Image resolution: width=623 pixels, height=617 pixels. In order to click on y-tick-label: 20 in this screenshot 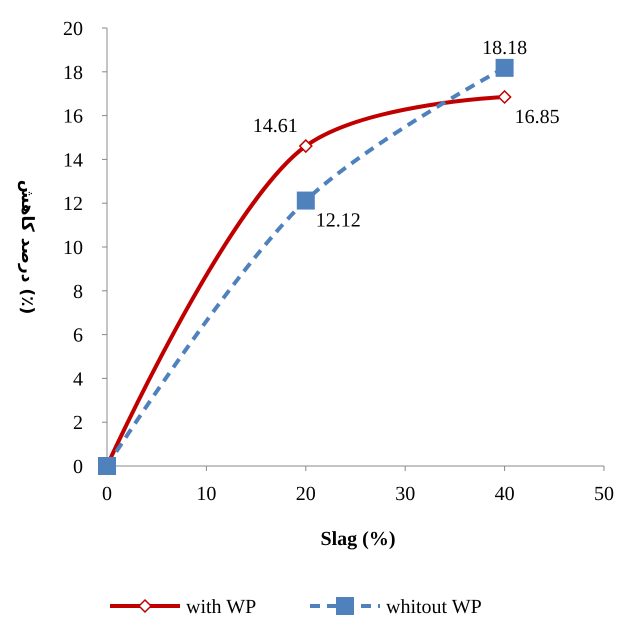, I will do `click(73, 29)`.